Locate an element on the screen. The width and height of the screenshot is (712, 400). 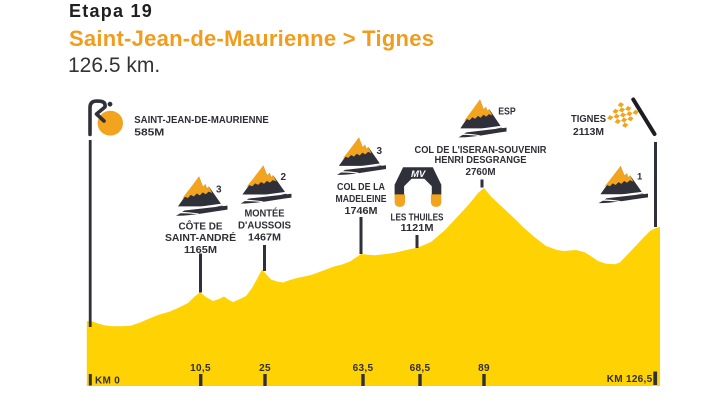
svg-text: KM 126,5 is located at coordinates (630, 379).